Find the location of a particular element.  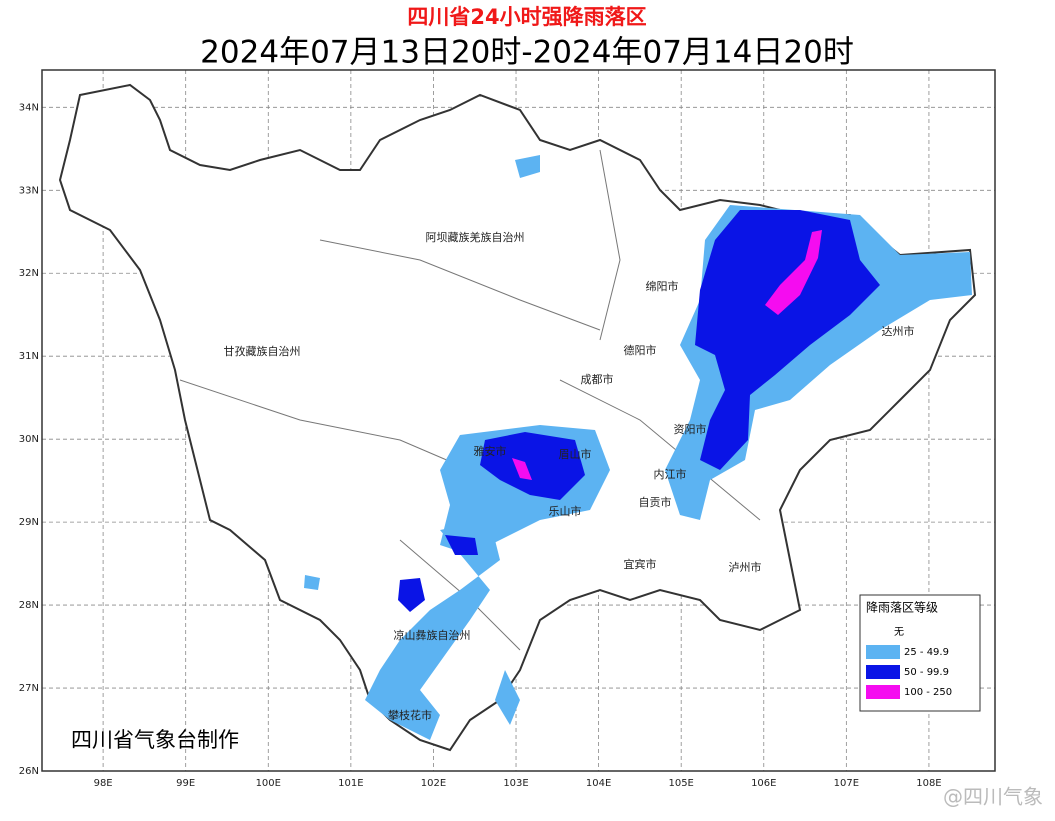

lat-tick-label: 28N is located at coordinates (29, 605).